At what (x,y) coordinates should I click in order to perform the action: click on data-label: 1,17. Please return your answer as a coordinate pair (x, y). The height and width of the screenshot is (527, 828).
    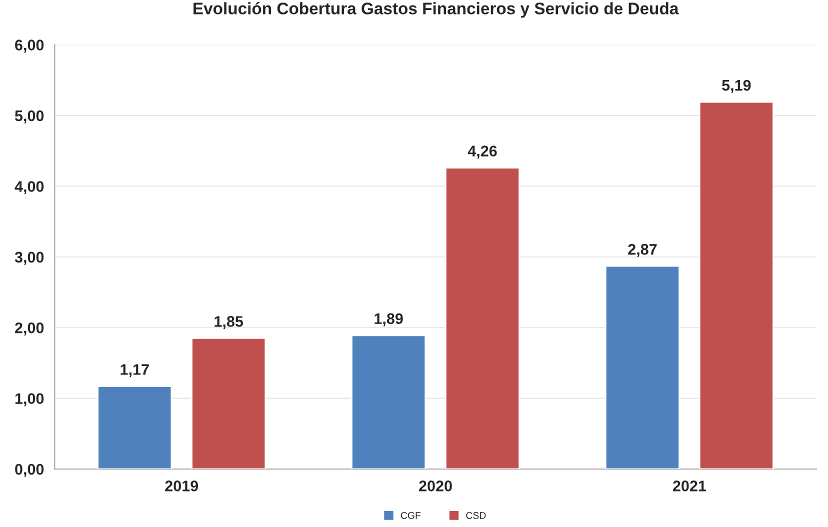
    Looking at the image, I should click on (134, 371).